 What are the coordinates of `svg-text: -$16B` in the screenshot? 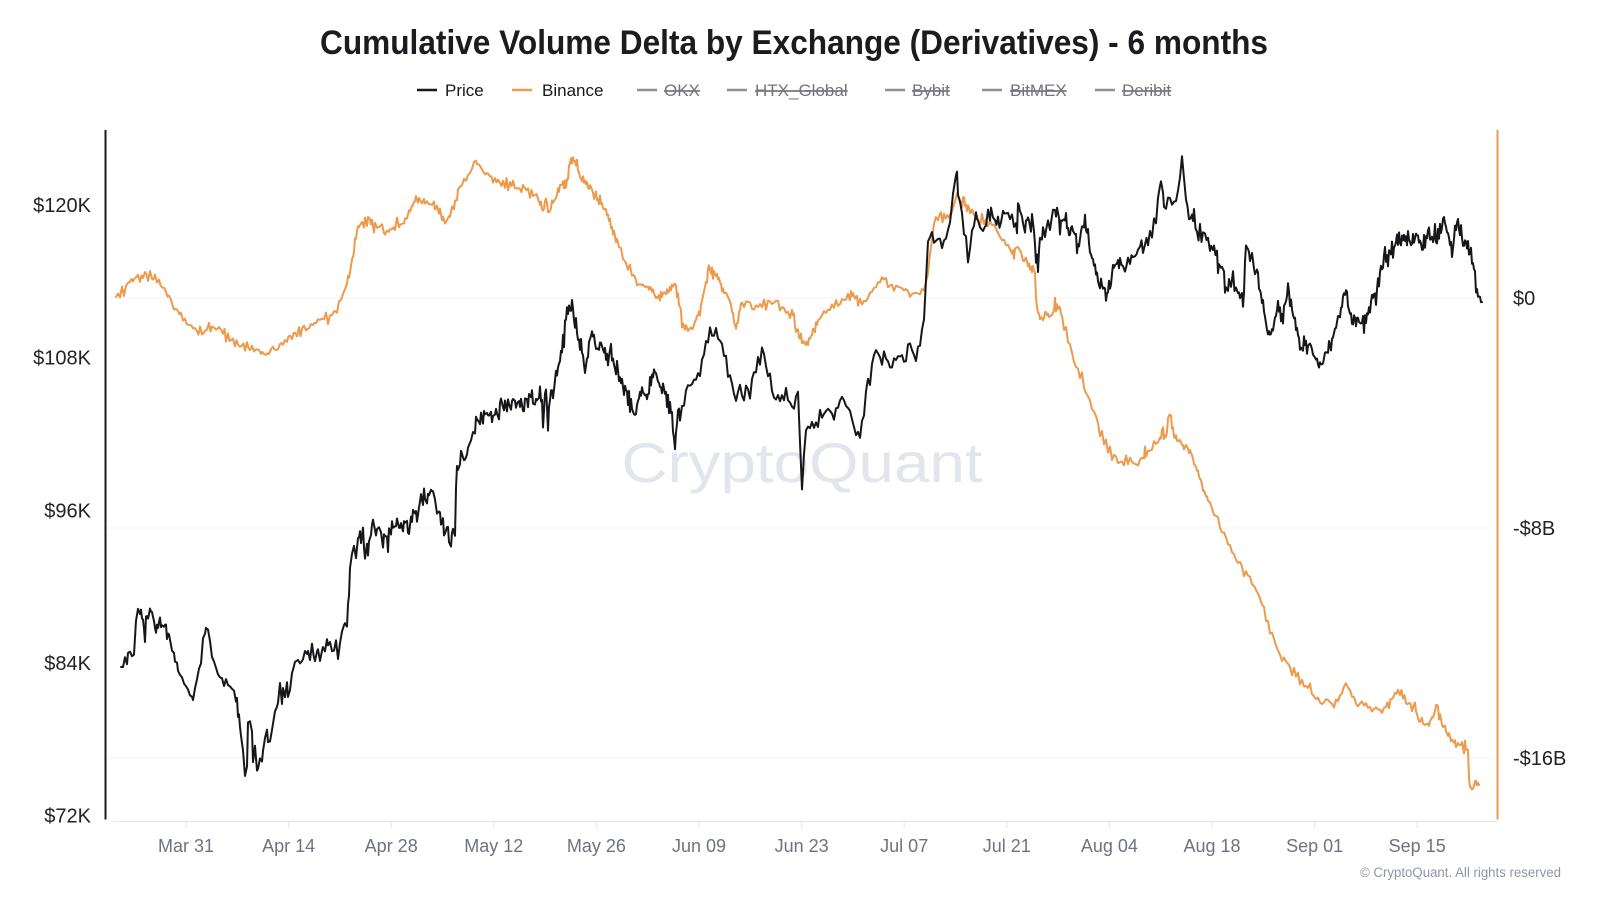 It's located at (1539, 759).